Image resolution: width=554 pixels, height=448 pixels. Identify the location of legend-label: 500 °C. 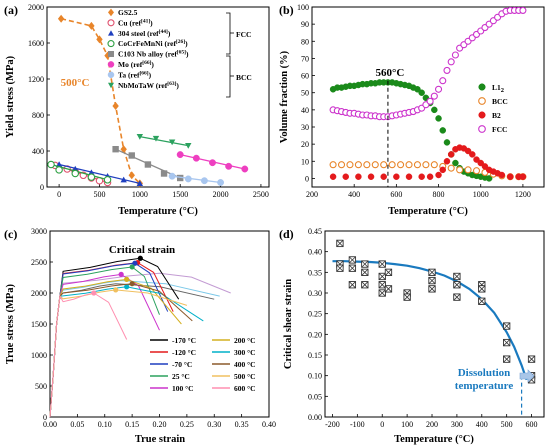
(245, 376).